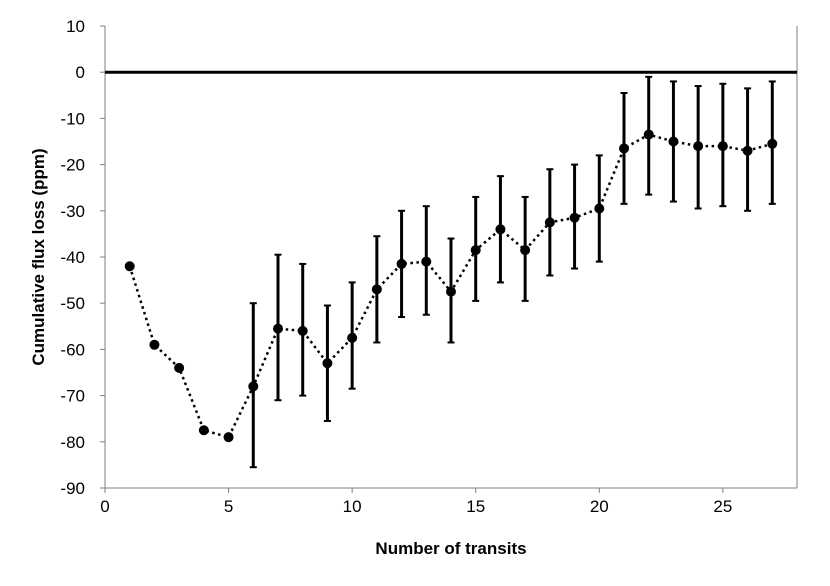  Describe the element at coordinates (72, 165) in the screenshot. I see `y-tick-label: -20` at that location.